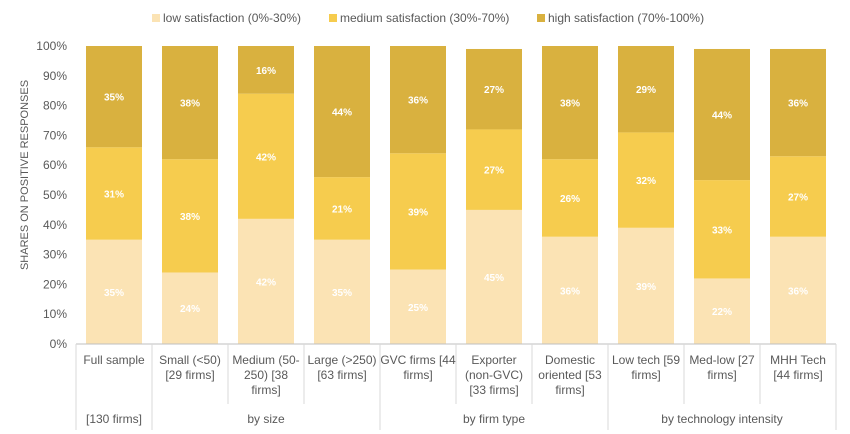 This screenshot has height=434, width=850. I want to click on x-tick-label: Med-low [27 firms], so click(722, 367).